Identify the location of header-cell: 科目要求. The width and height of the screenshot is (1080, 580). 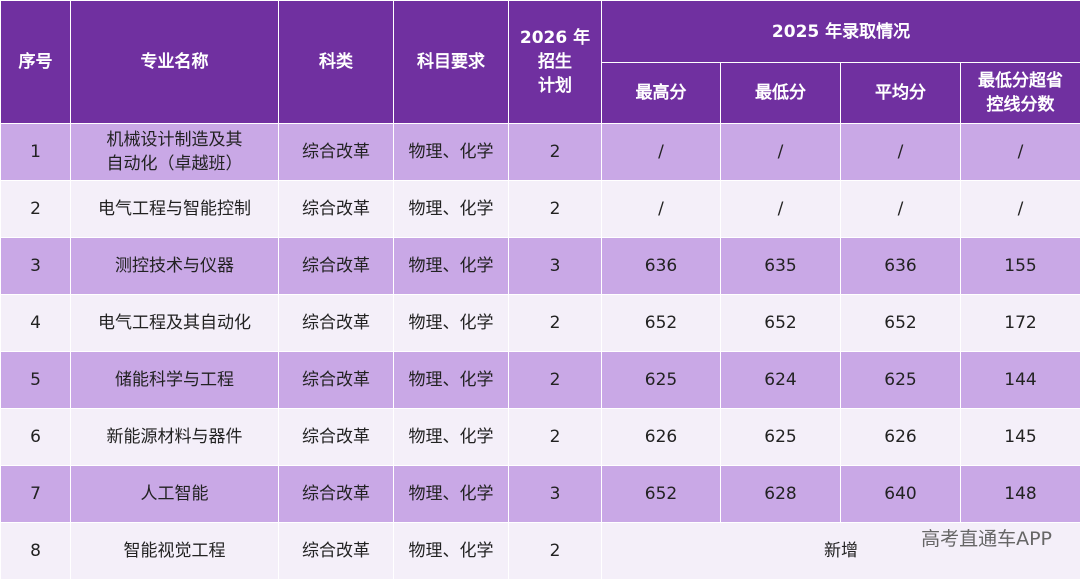
(451, 62).